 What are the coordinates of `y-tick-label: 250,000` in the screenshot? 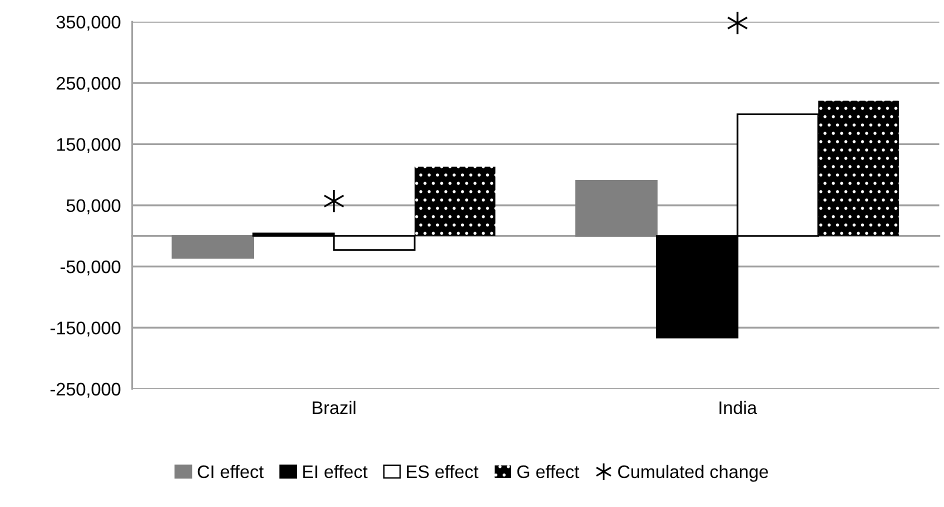 It's located at (88, 84).